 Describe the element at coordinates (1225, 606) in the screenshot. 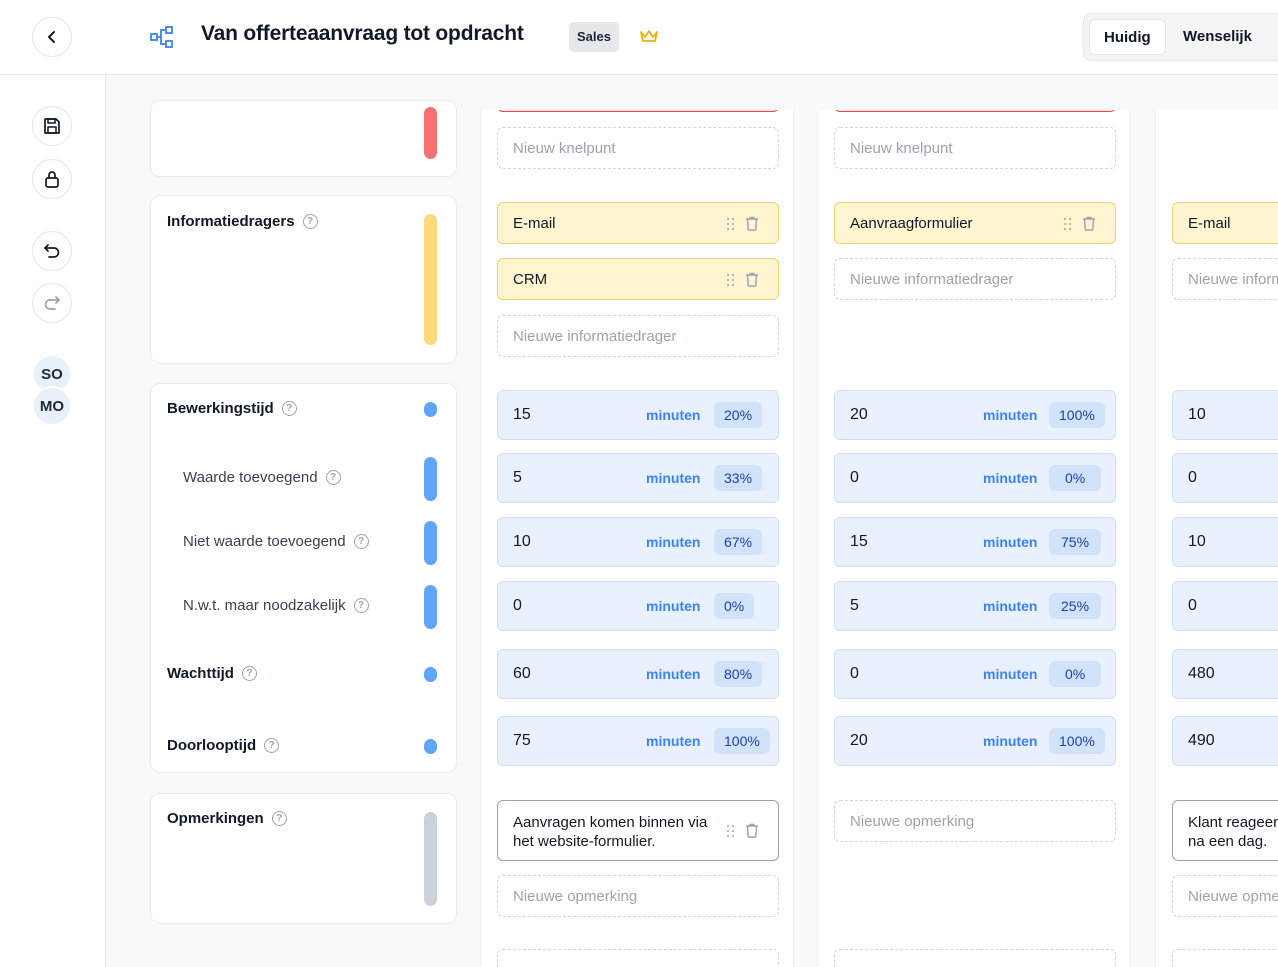

I see `nwt-noodzakelijk-field: 0` at that location.